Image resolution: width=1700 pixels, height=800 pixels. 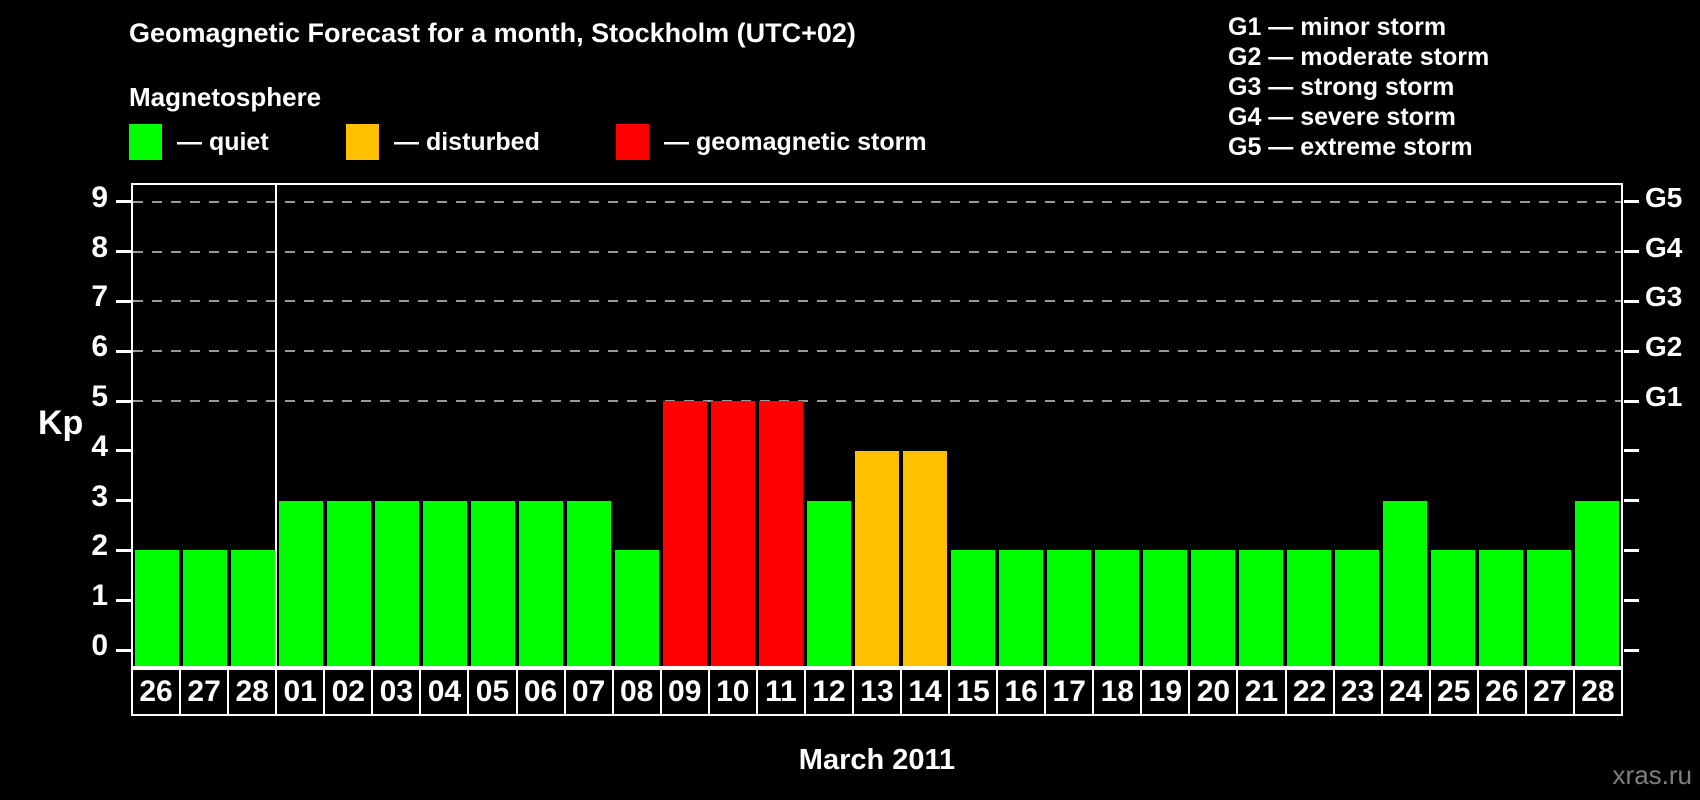 I want to click on y-tick-label-7: 7, so click(x=99, y=297).